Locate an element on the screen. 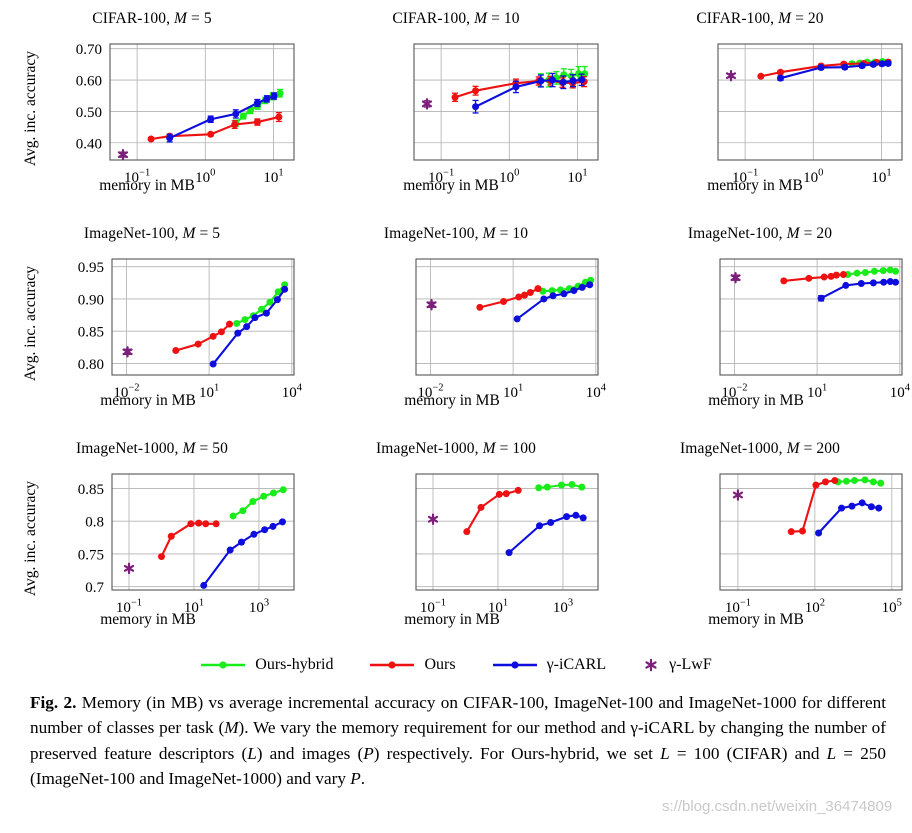  caption-label: Fig. 2. is located at coordinates (53, 702).